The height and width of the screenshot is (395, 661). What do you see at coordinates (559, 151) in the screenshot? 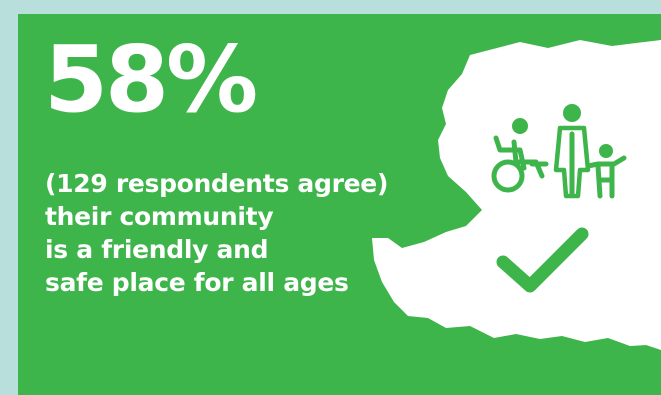
I see `wheelchair-user-adult-child-icon` at bounding box center [559, 151].